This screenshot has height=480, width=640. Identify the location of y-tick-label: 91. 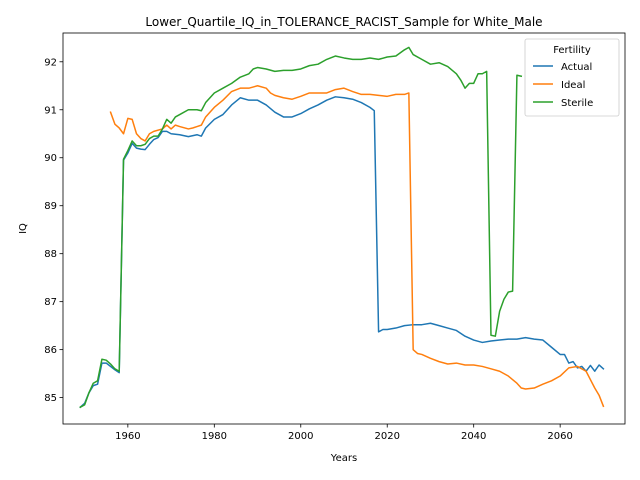
(50, 110).